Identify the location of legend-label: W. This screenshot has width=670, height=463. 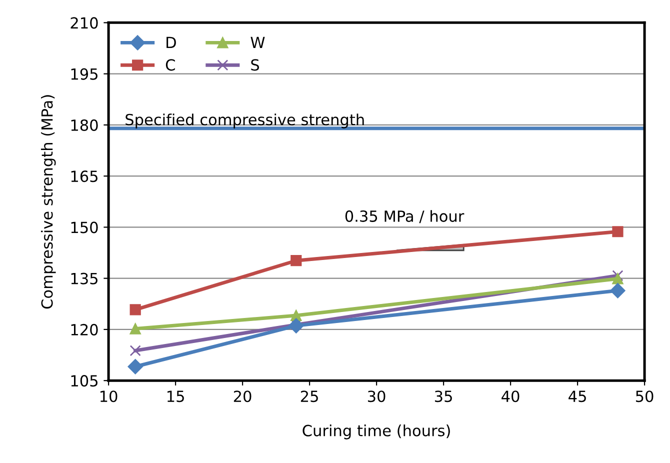
(257, 42).